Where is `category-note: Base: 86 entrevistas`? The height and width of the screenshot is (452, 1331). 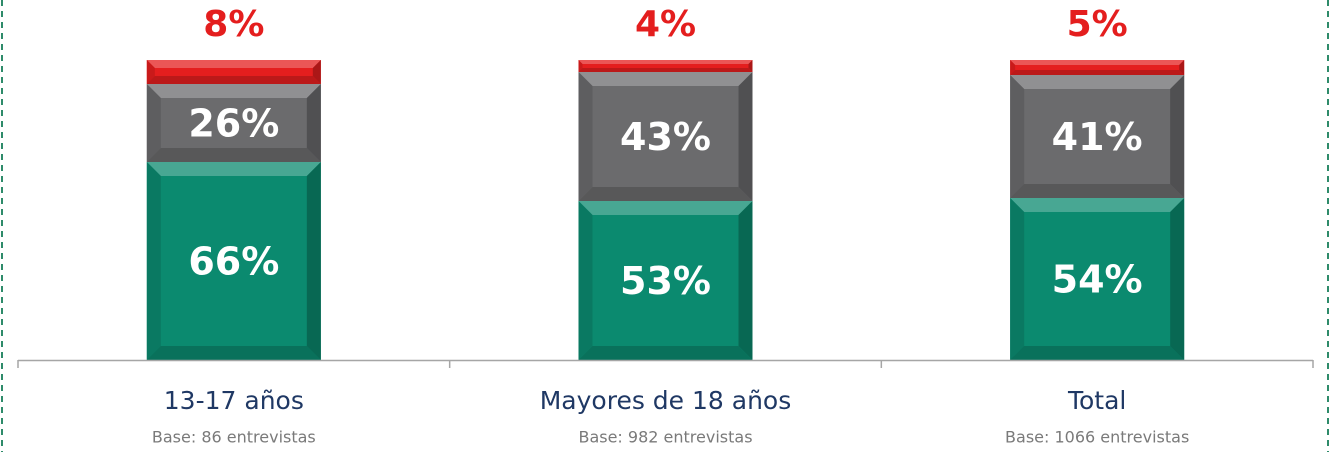
category-note: Base: 86 entrevistas is located at coordinates (234, 437).